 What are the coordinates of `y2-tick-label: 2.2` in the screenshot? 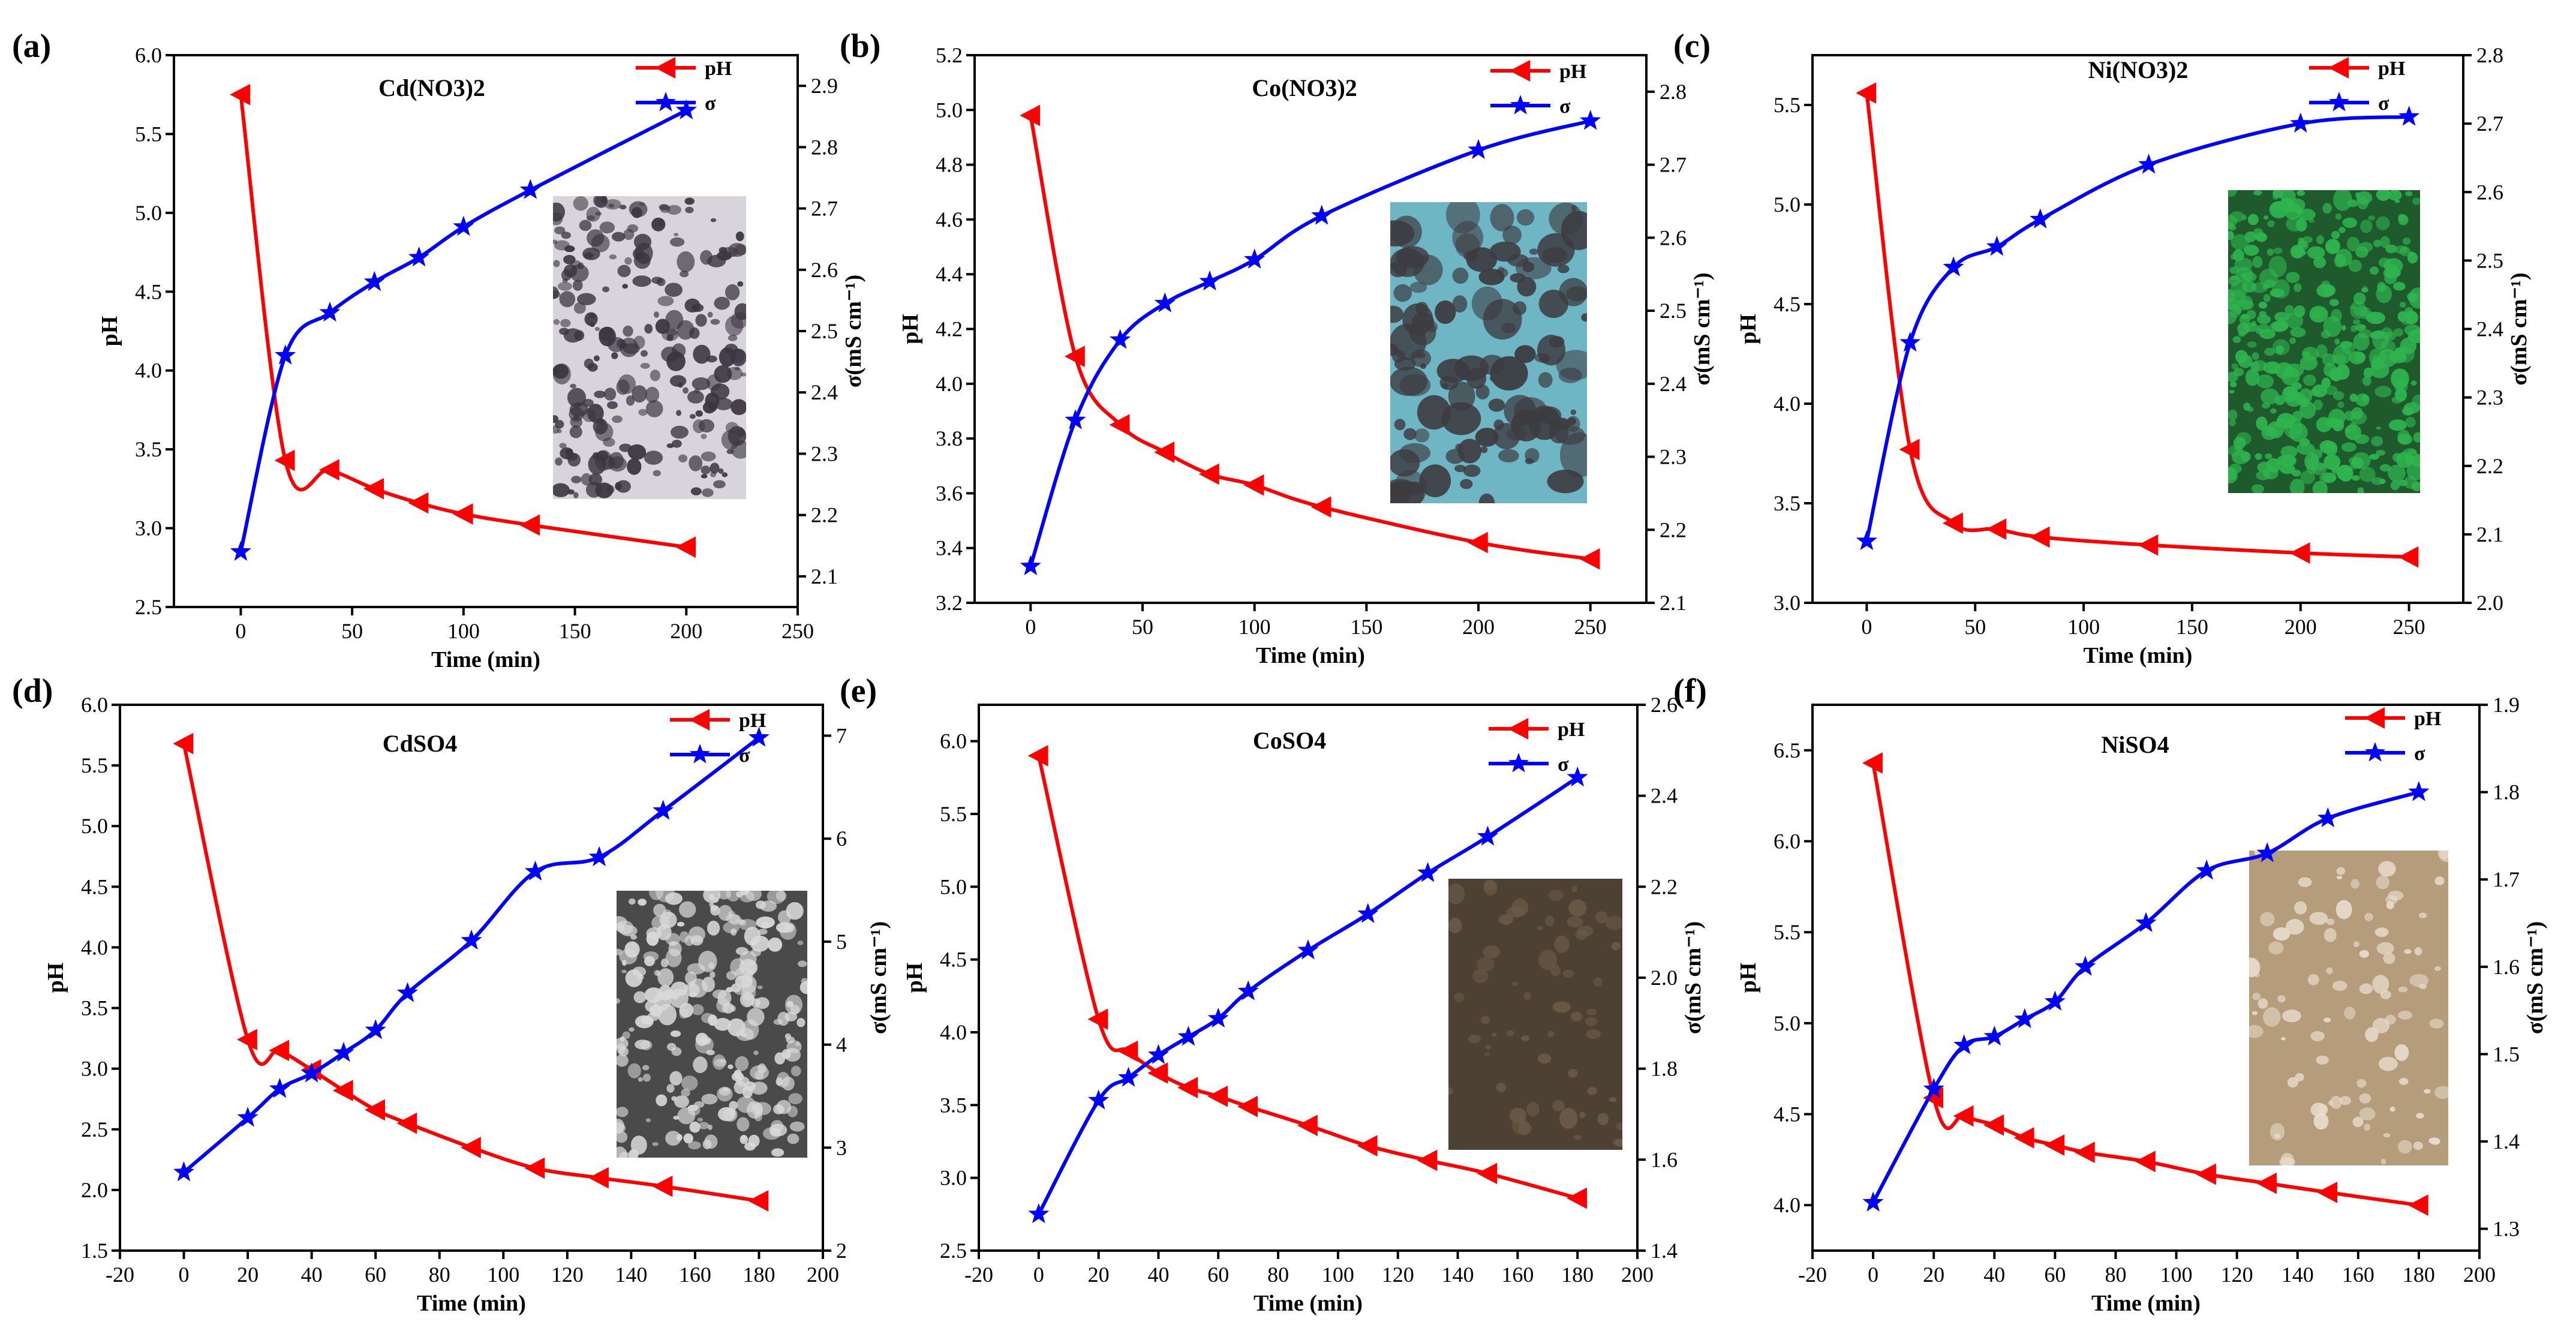 It's located at (1665, 887).